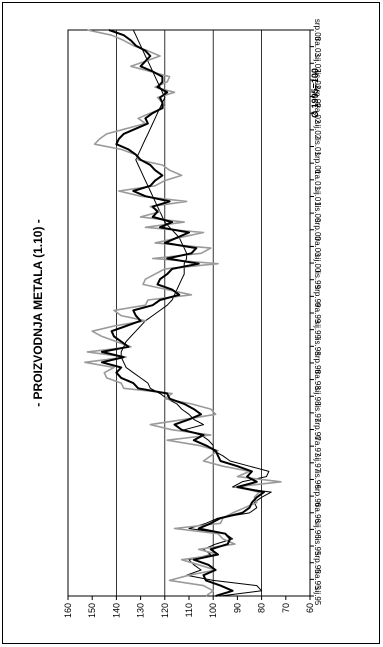  Describe the element at coordinates (317, 462) in the screenshot. I see `x-tick-label: sij.97` at that location.